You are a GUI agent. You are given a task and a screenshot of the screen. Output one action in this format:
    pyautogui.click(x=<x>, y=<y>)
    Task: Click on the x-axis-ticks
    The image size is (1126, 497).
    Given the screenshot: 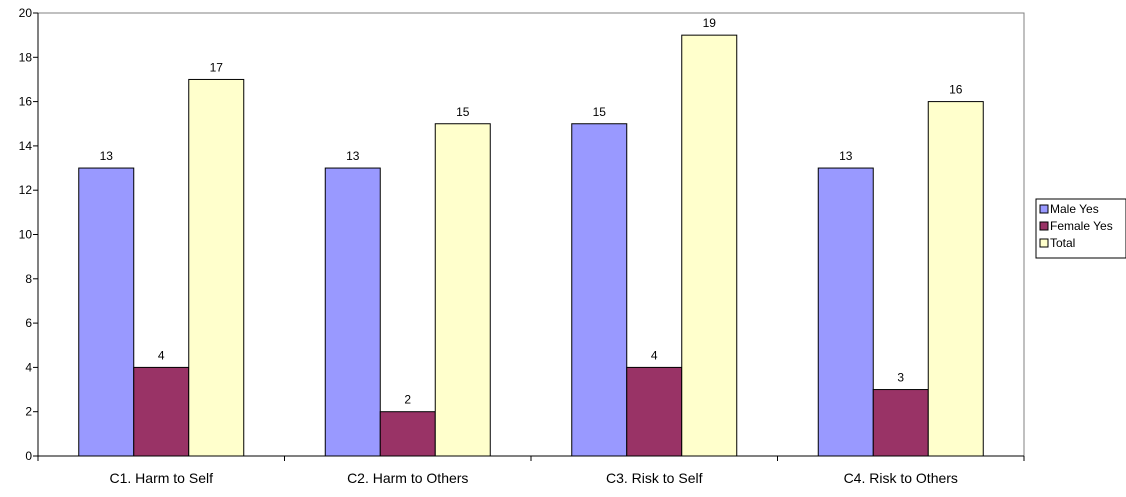 What is the action you would take?
    pyautogui.click(x=531, y=458)
    